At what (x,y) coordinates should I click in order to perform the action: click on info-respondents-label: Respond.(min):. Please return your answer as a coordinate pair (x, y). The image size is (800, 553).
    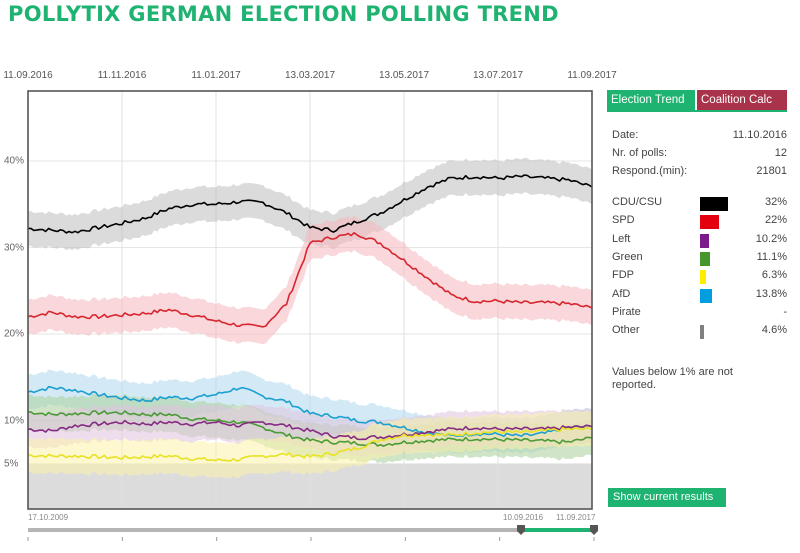
    Looking at the image, I should click on (650, 171).